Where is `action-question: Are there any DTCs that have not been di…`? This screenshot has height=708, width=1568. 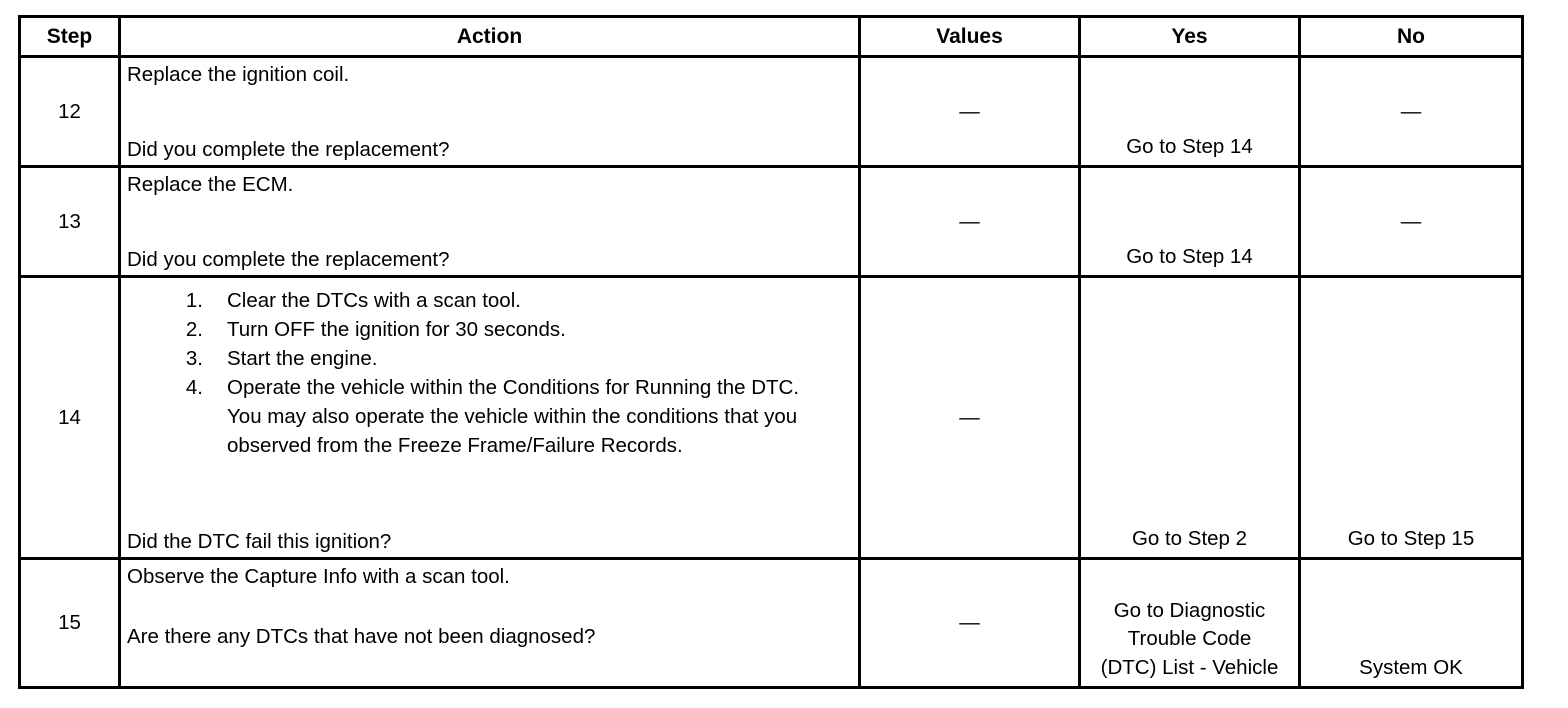
action-question: Are there any DTCs that have not been di… is located at coordinates (361, 636).